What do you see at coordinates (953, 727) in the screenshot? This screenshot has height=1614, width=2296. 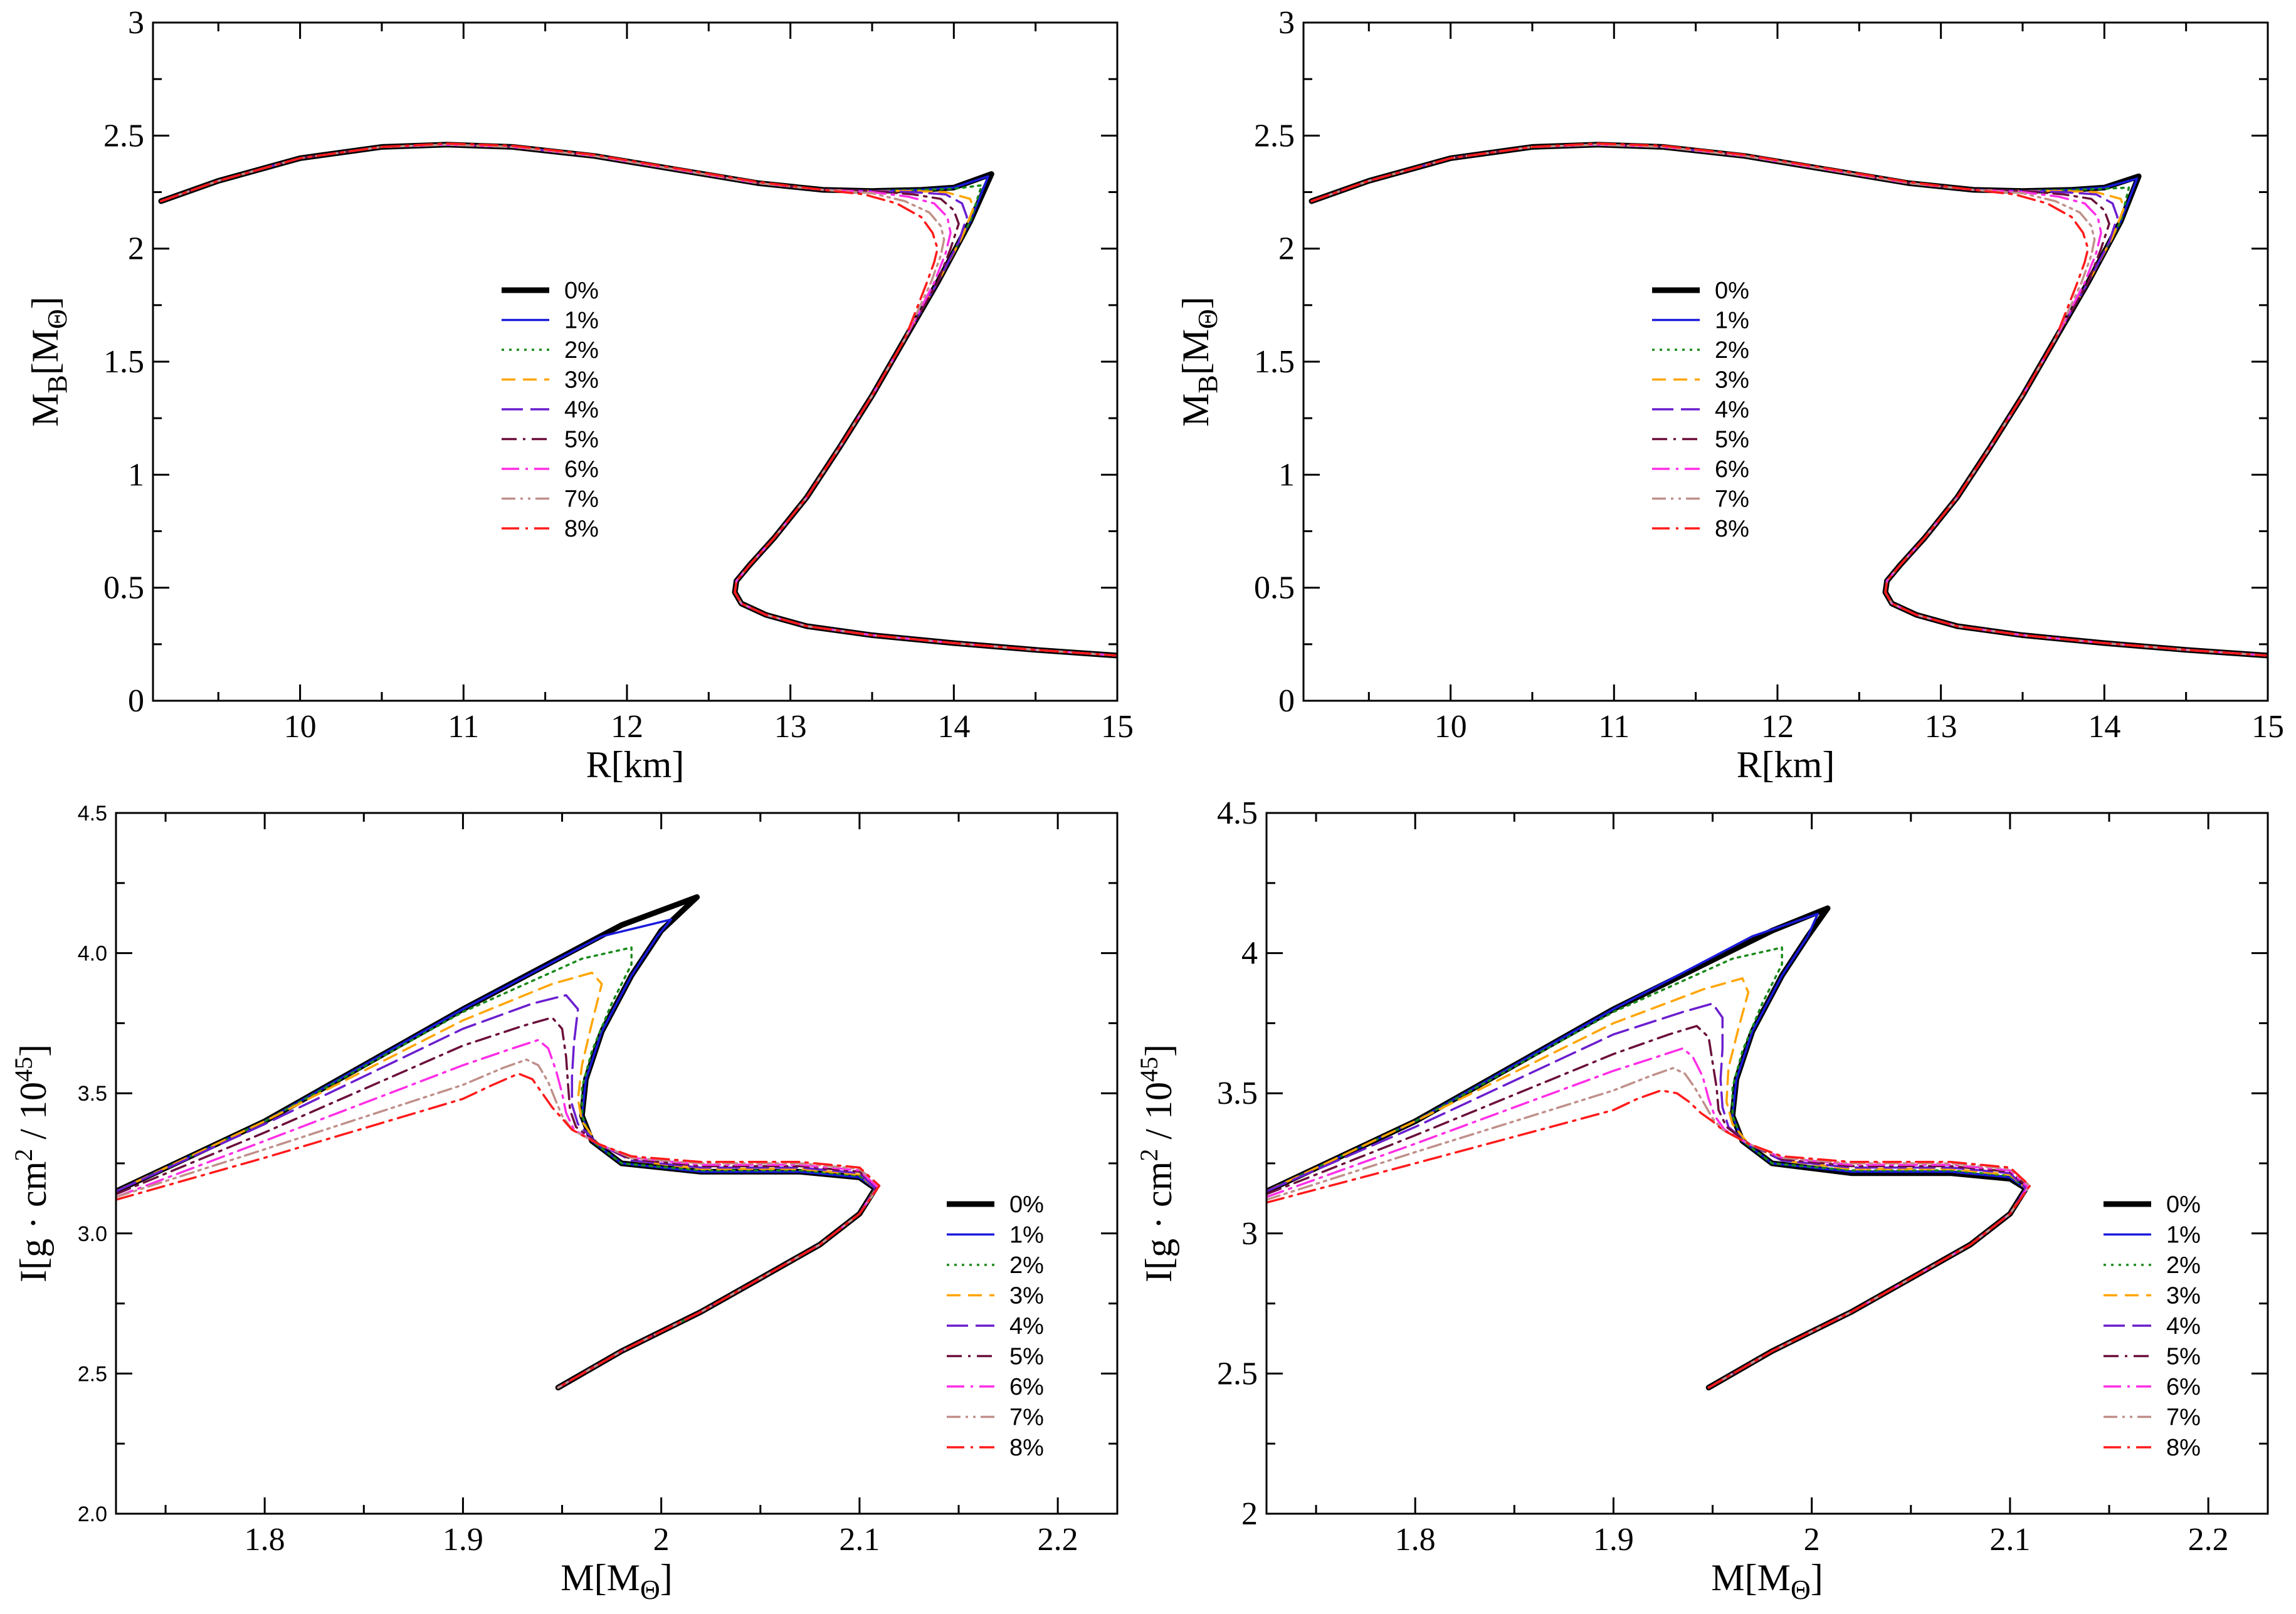 I see `x-tick-label: 14` at bounding box center [953, 727].